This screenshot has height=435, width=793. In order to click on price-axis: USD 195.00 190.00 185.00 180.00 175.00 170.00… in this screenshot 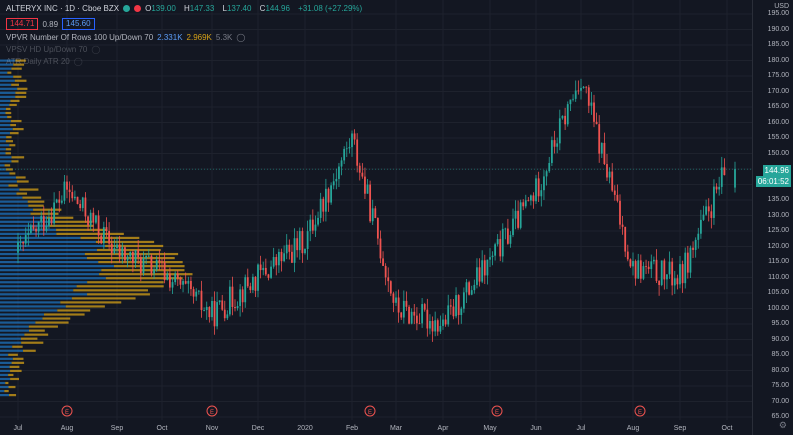, I will do `click(772, 217)`.